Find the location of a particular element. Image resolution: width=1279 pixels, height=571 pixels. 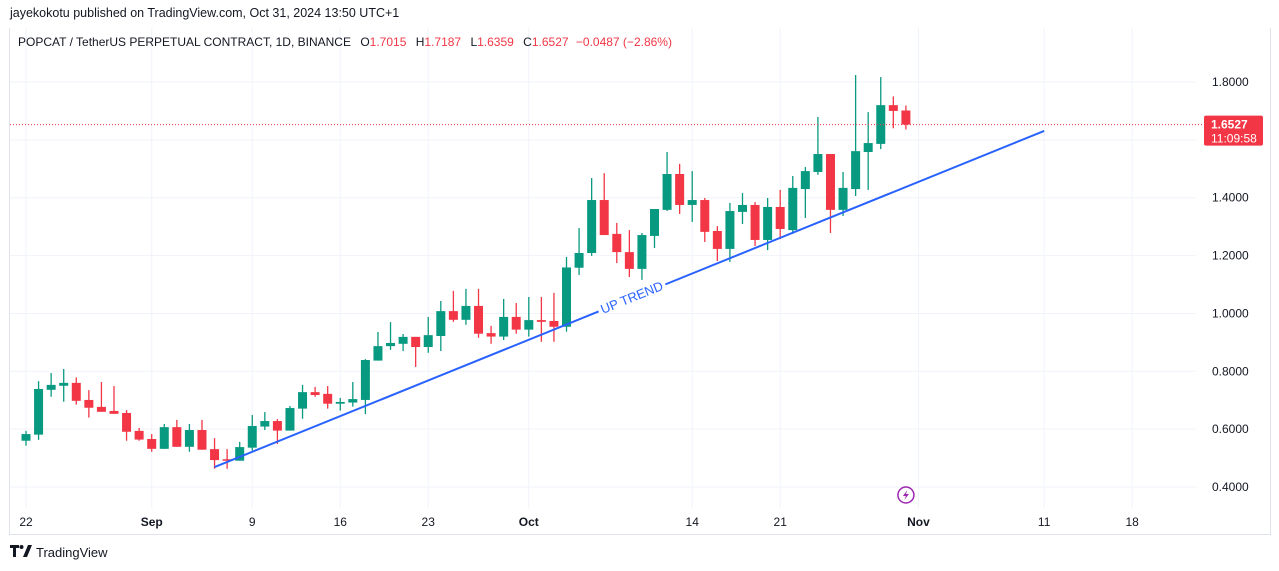

time-axis-label: 23 is located at coordinates (429, 522).